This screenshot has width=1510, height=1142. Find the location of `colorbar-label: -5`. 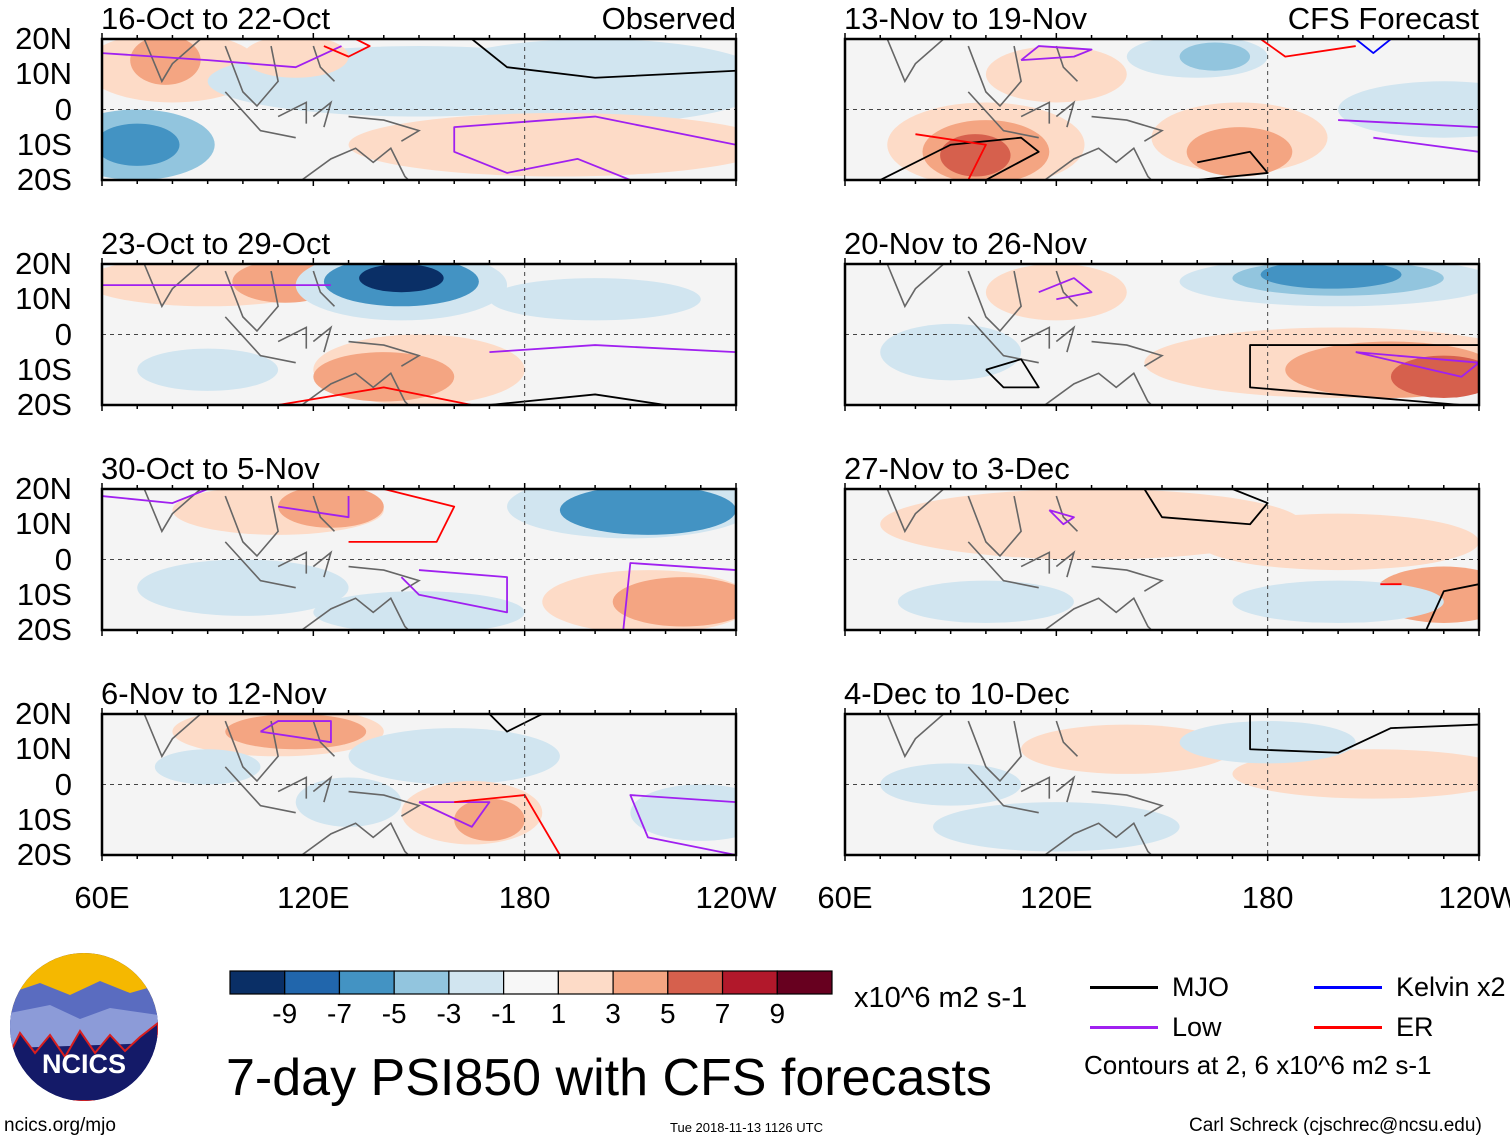

colorbar-label: -5 is located at coordinates (394, 1013).